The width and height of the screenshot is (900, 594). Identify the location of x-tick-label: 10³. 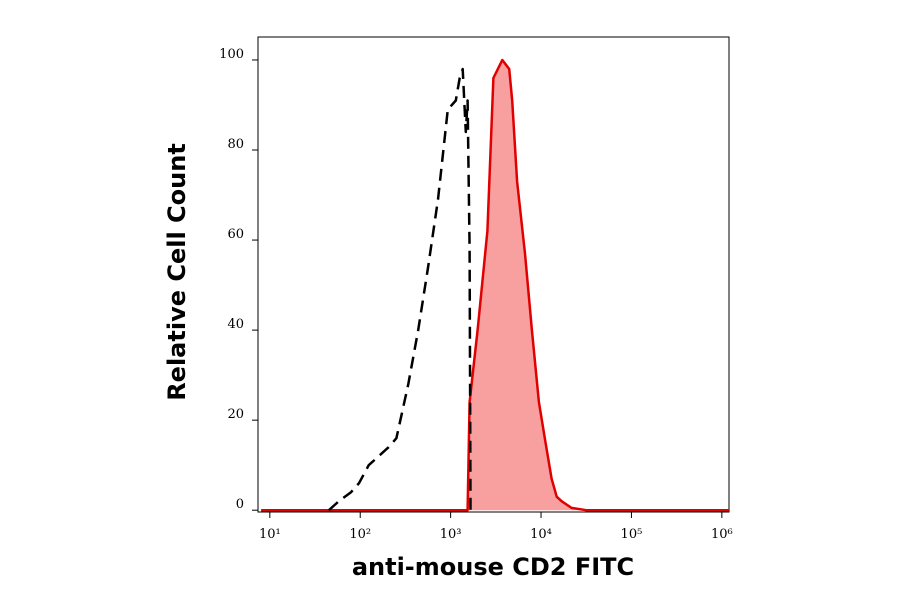
(451, 534).